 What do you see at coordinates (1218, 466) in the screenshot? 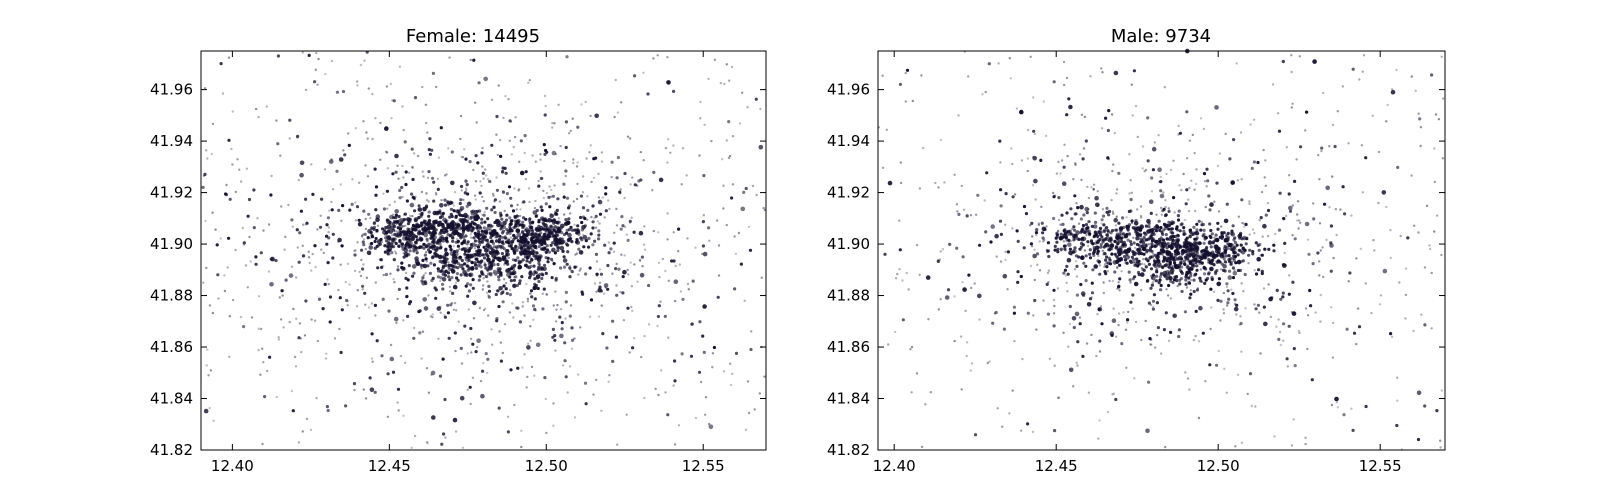
I see `x-tick-label: 12.50` at bounding box center [1218, 466].